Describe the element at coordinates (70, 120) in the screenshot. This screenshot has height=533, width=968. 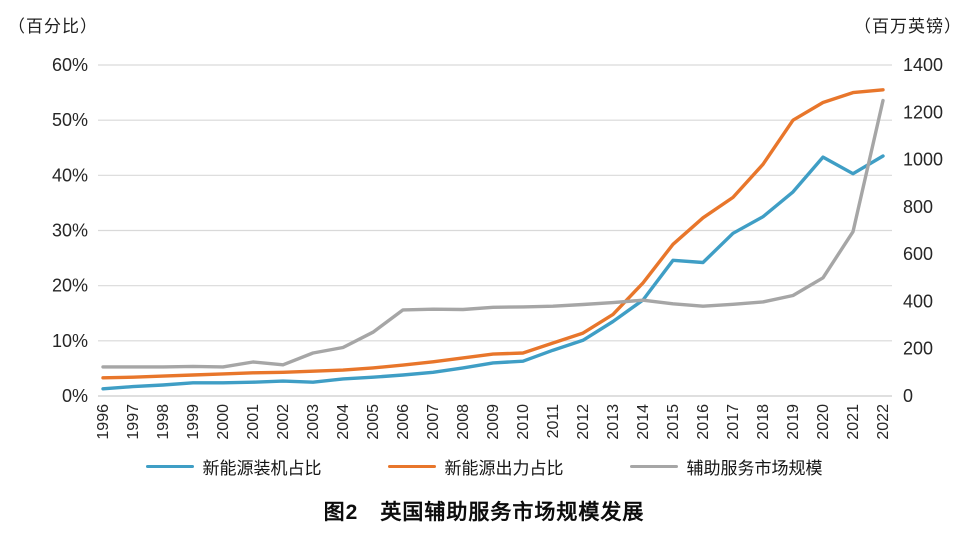
I see `left-axis-tick-label: 50%` at that location.